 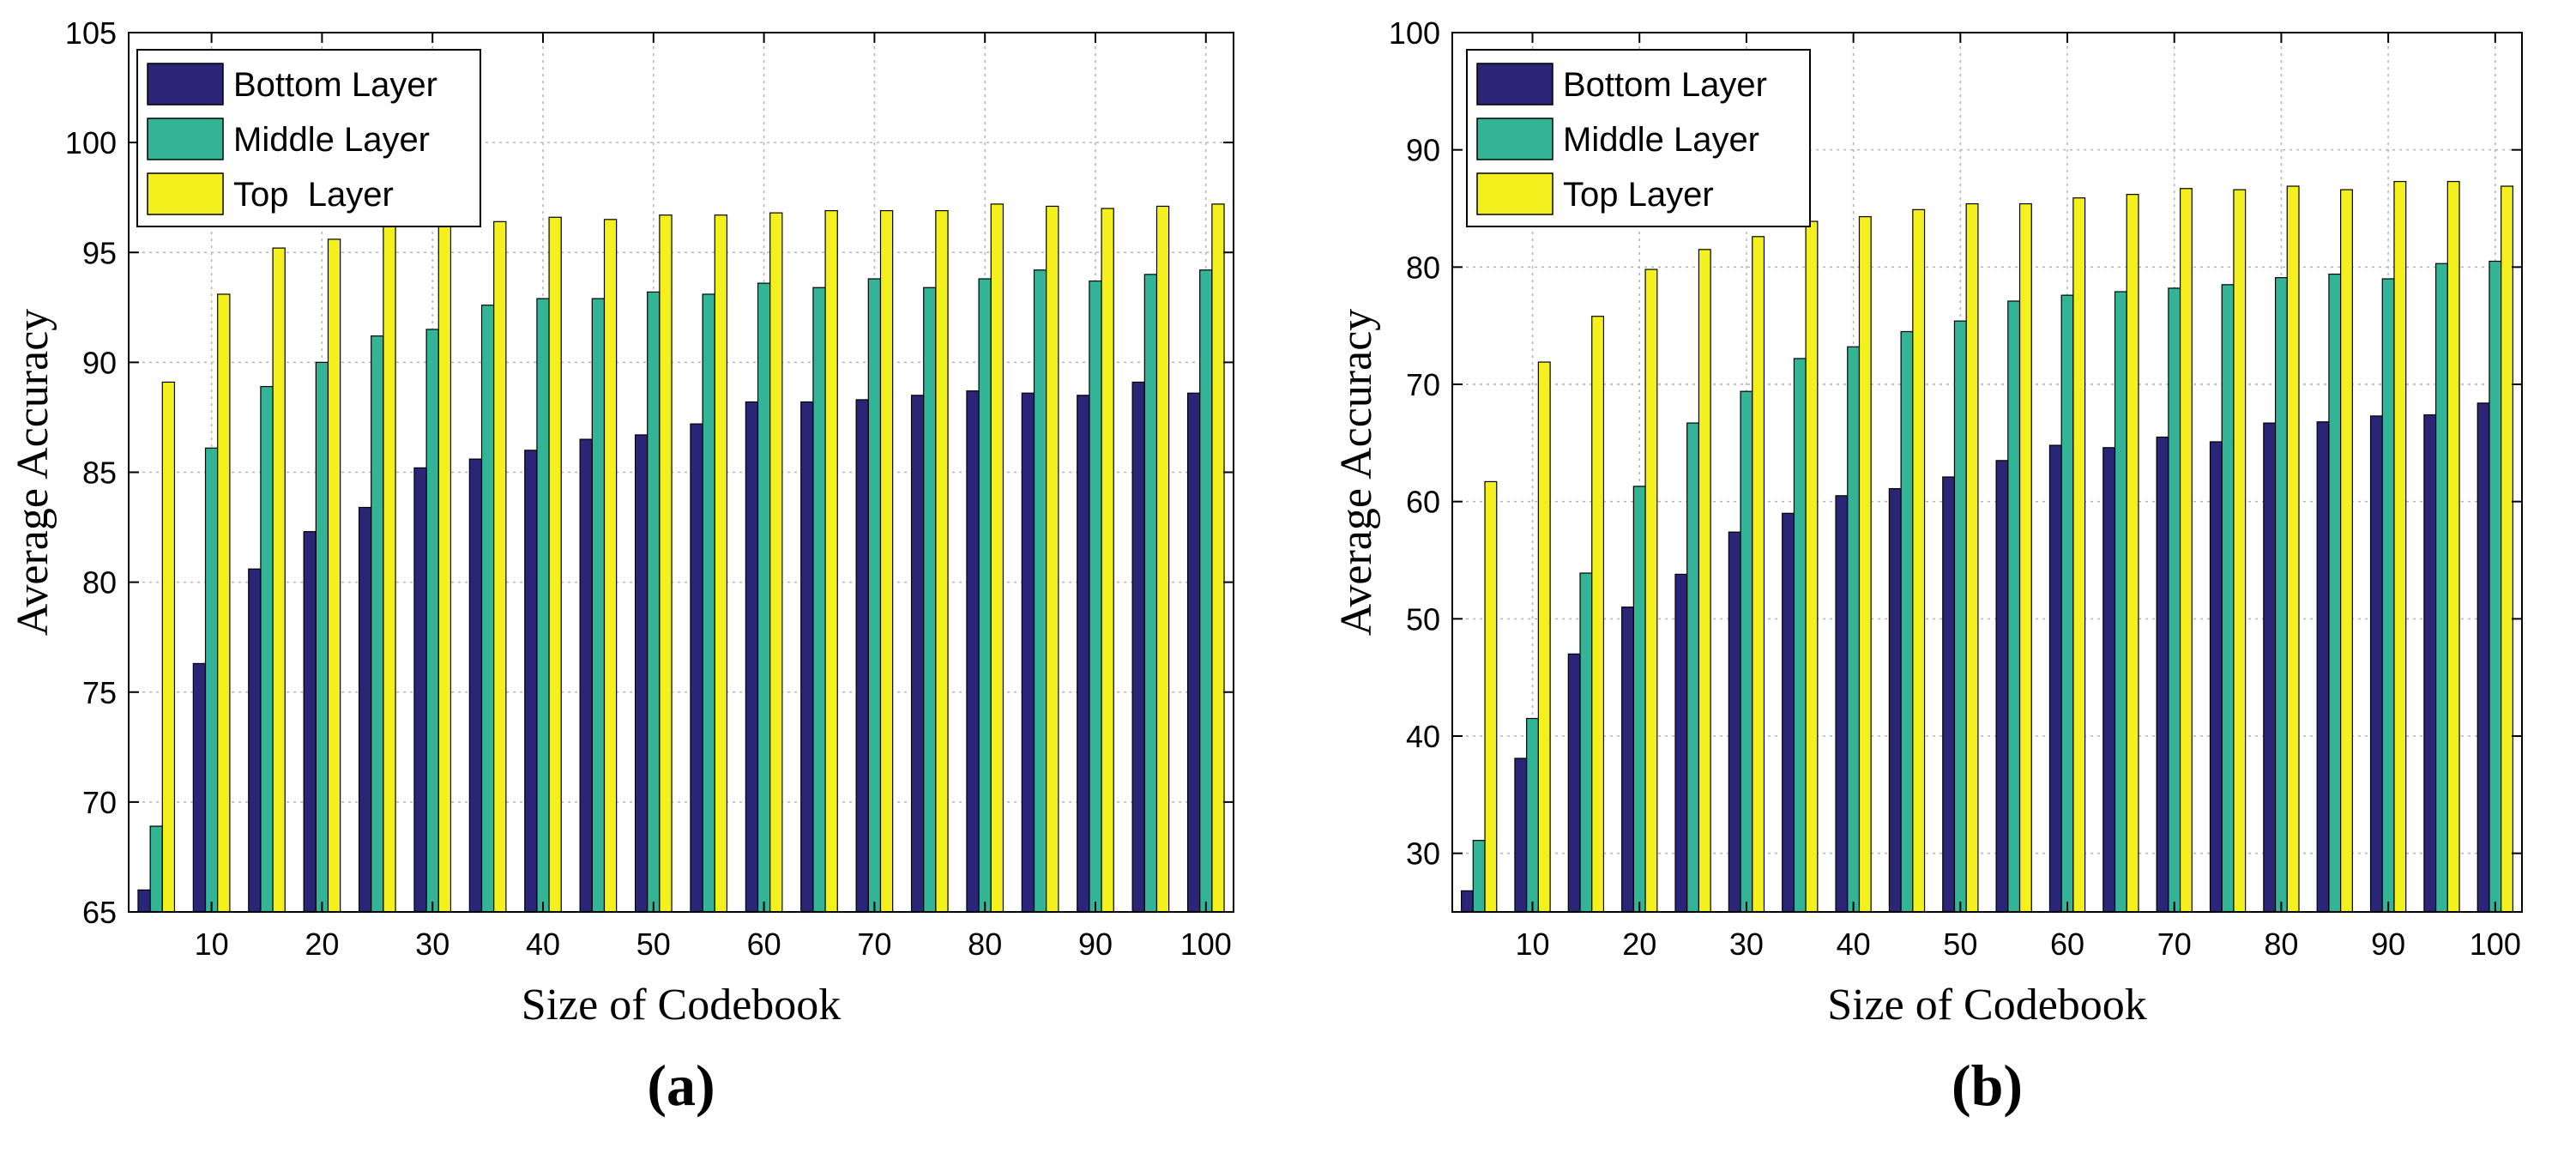 I want to click on x-tick-label: 70, so click(x=874, y=944).